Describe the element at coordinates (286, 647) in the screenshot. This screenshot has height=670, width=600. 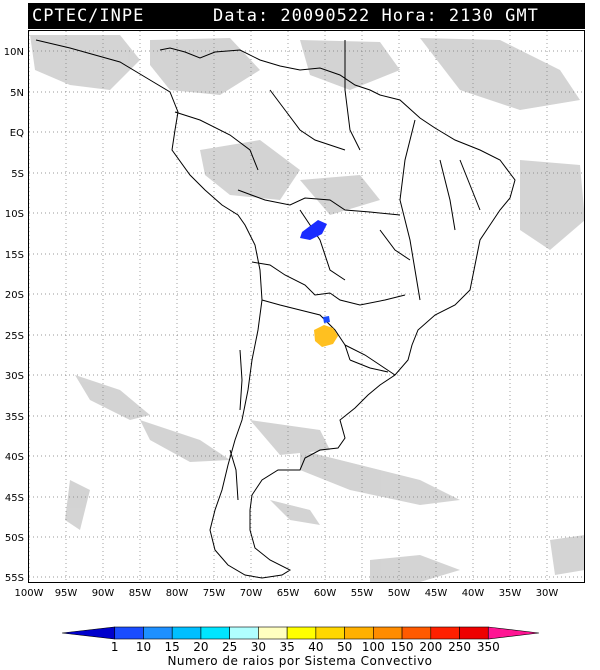
I see `colorbar-tick-label: 35` at that location.